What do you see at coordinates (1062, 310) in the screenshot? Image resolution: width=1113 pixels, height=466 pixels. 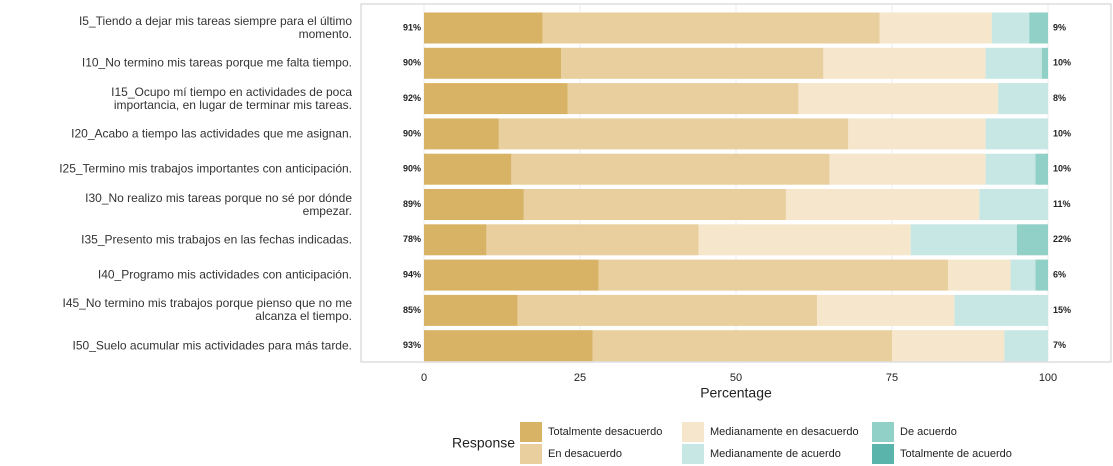 I see `right-label: 15%` at bounding box center [1062, 310].